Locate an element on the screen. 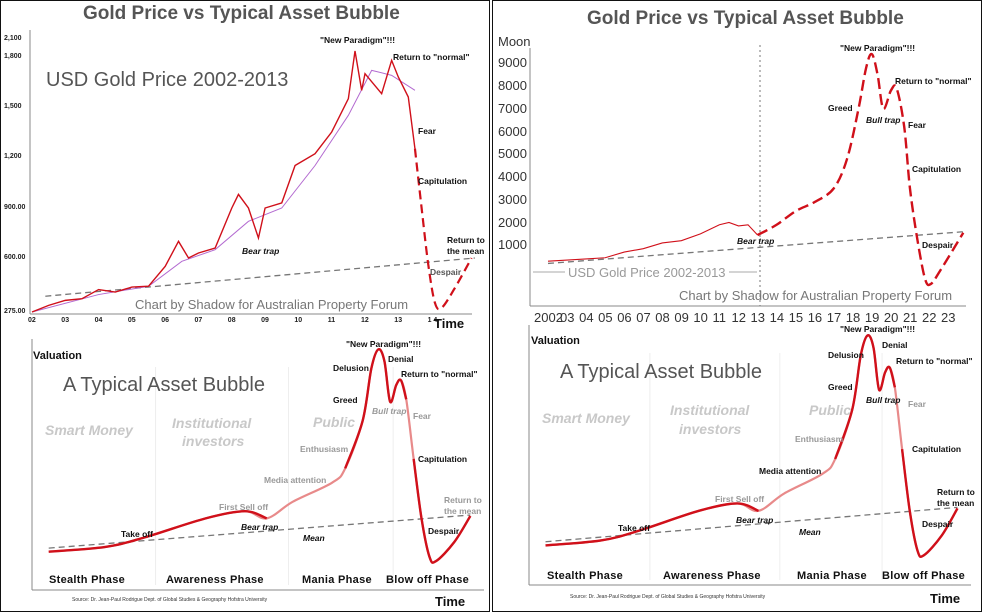  right-y-tick: 7000 is located at coordinates (512, 108).